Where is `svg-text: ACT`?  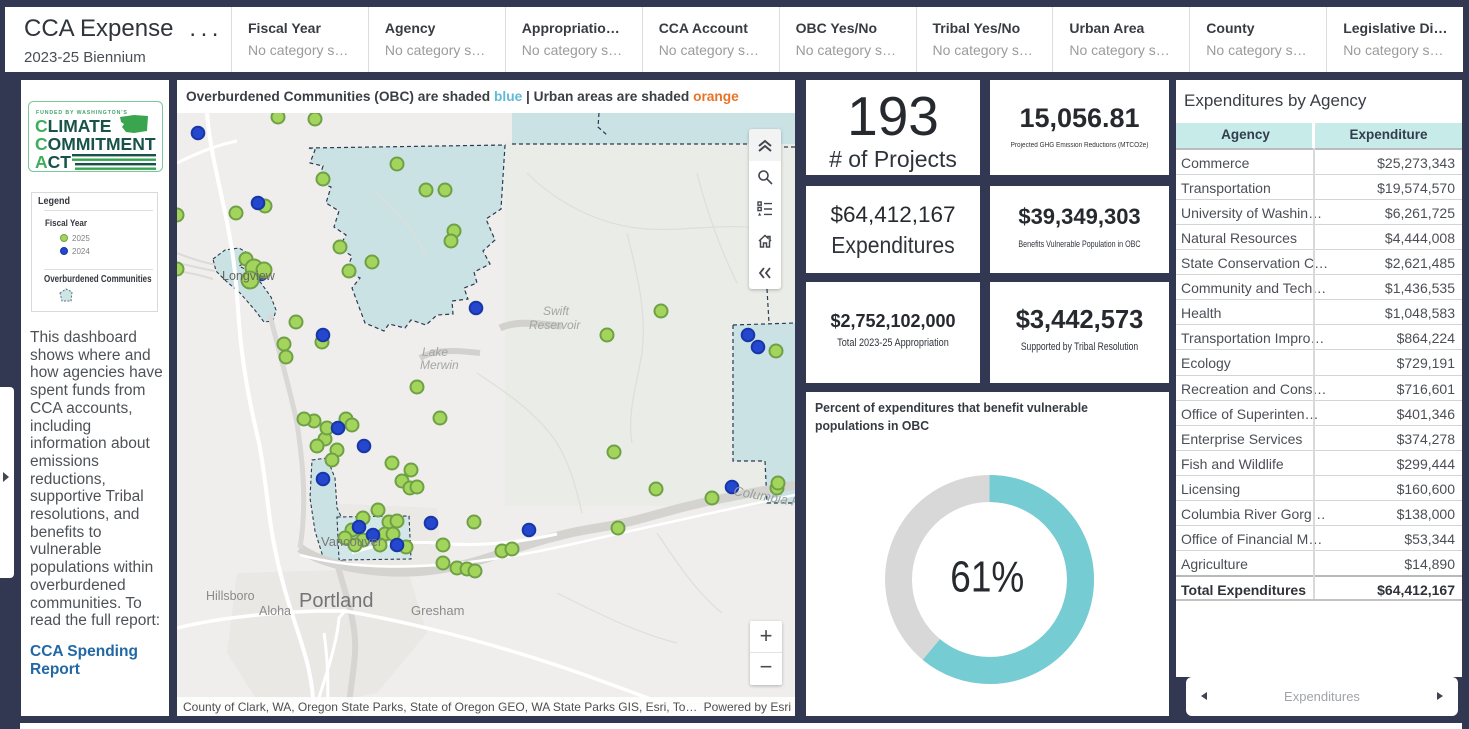 svg-text: ACT is located at coordinates (53, 162).